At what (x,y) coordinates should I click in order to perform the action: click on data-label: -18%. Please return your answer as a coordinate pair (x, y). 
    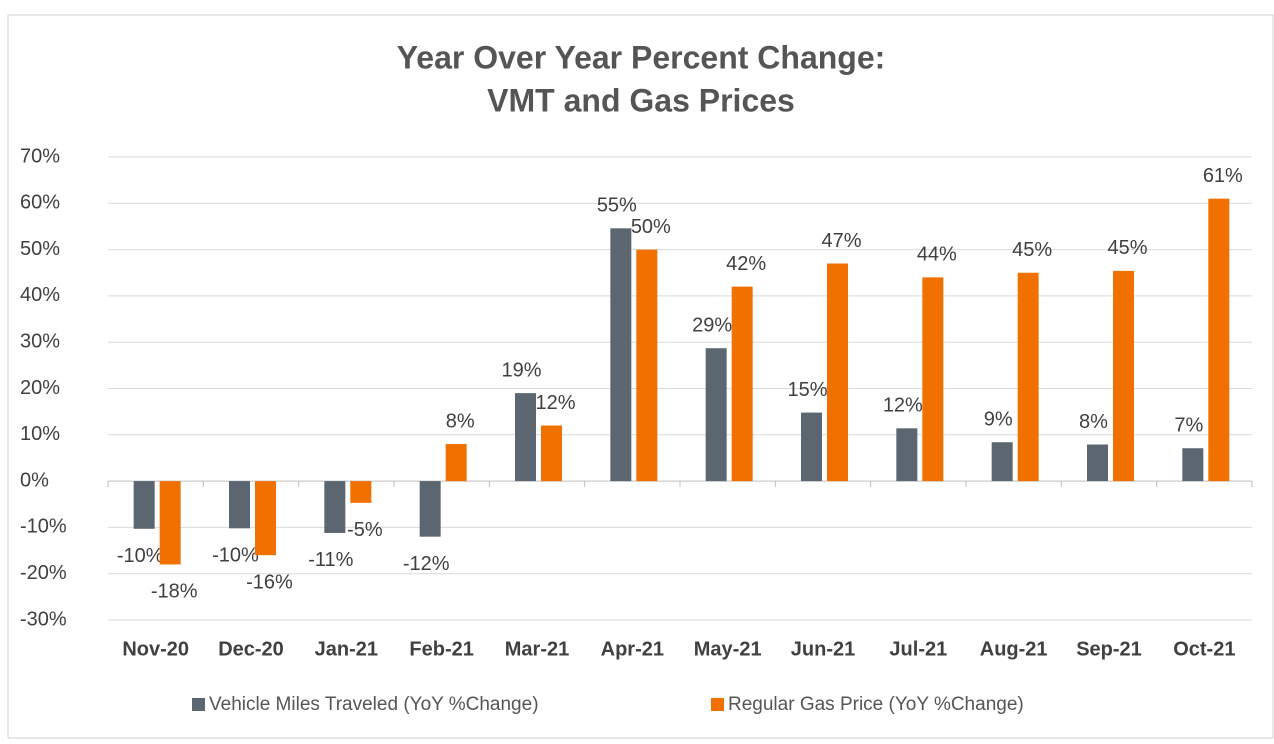
    Looking at the image, I should click on (174, 592).